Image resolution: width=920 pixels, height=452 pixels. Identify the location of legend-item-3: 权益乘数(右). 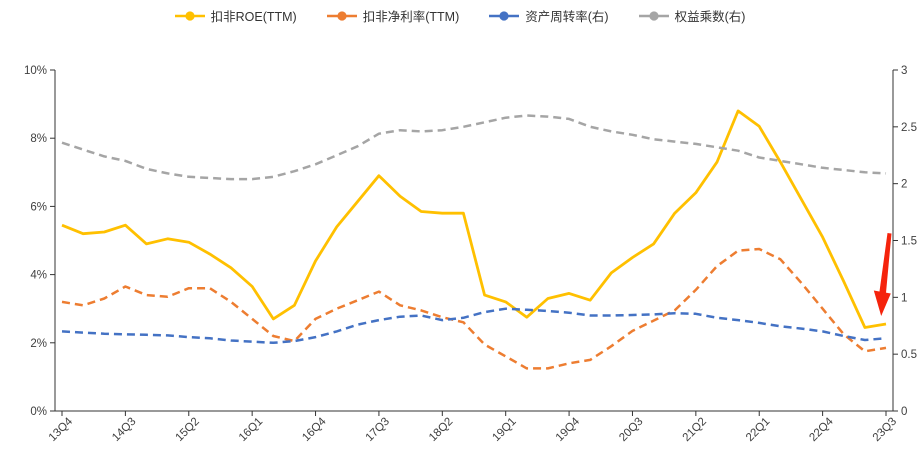
(692, 15).